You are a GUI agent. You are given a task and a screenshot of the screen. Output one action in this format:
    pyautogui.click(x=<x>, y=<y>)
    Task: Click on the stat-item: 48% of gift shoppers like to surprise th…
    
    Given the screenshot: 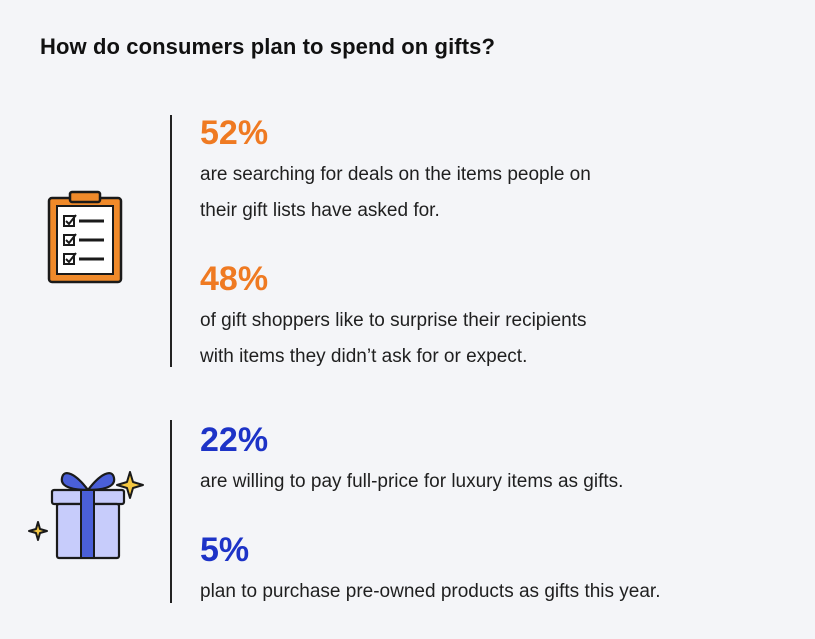 What is the action you would take?
    pyautogui.click(x=500, y=318)
    